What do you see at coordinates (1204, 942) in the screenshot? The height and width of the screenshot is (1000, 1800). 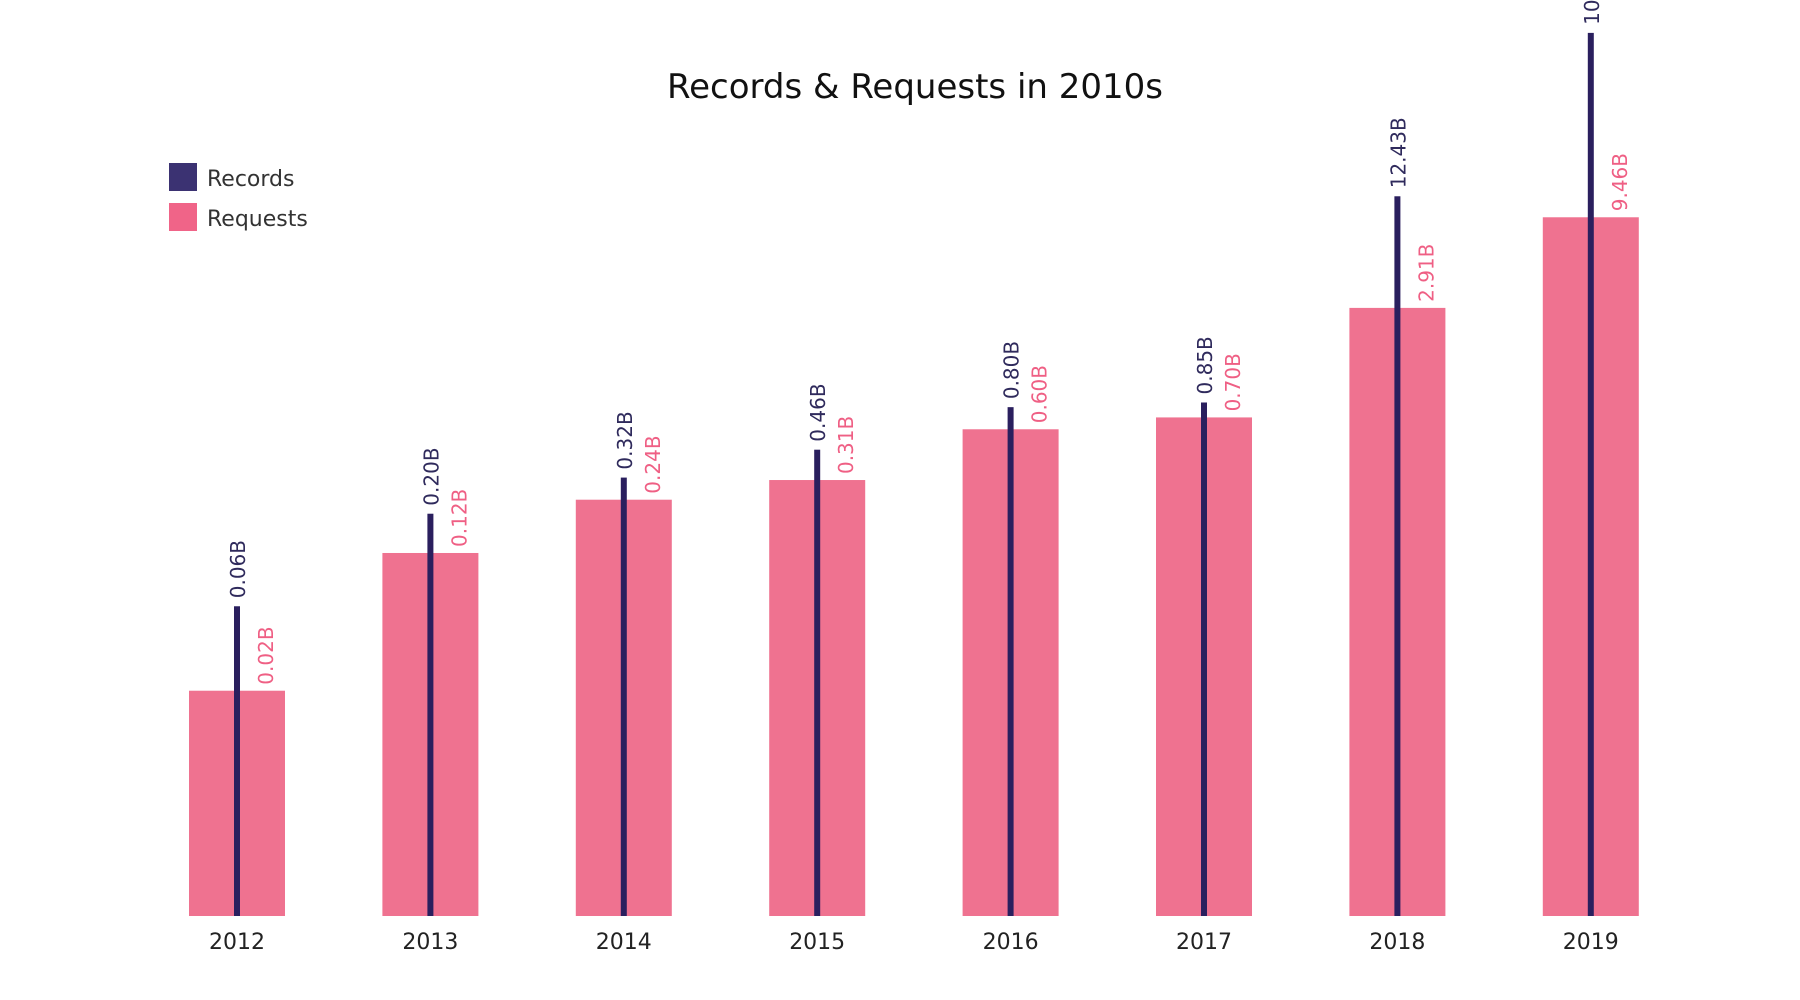 I see `x-tick-label-2017: 2017` at bounding box center [1204, 942].